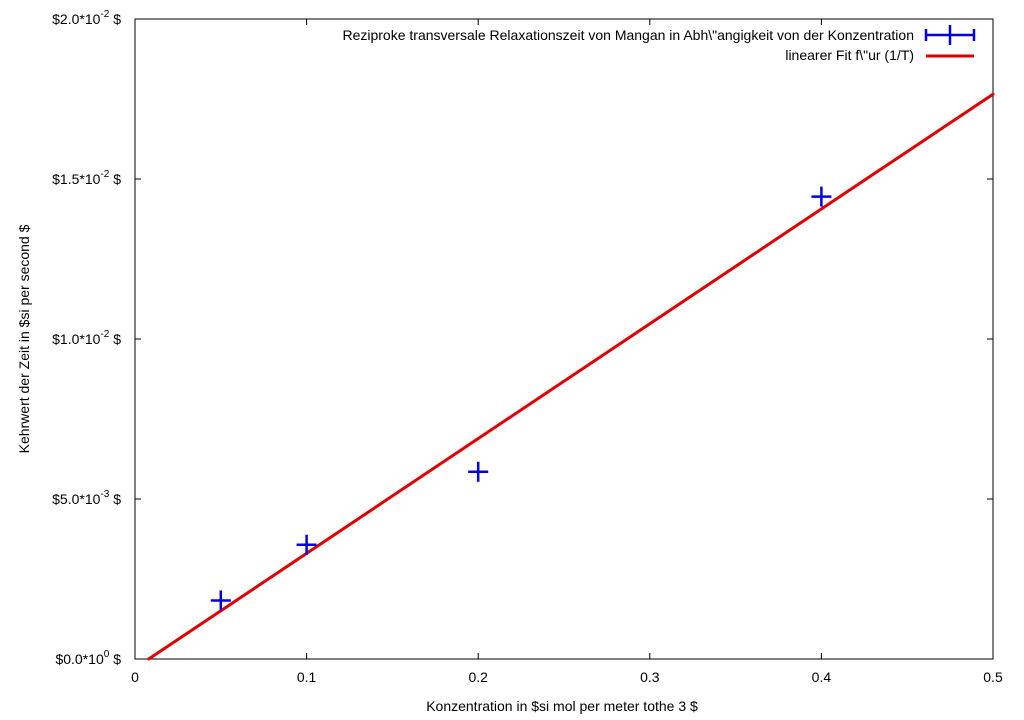  What do you see at coordinates (88, 658) in the screenshot?
I see `y-tick-label: $0.0*100 $` at bounding box center [88, 658].